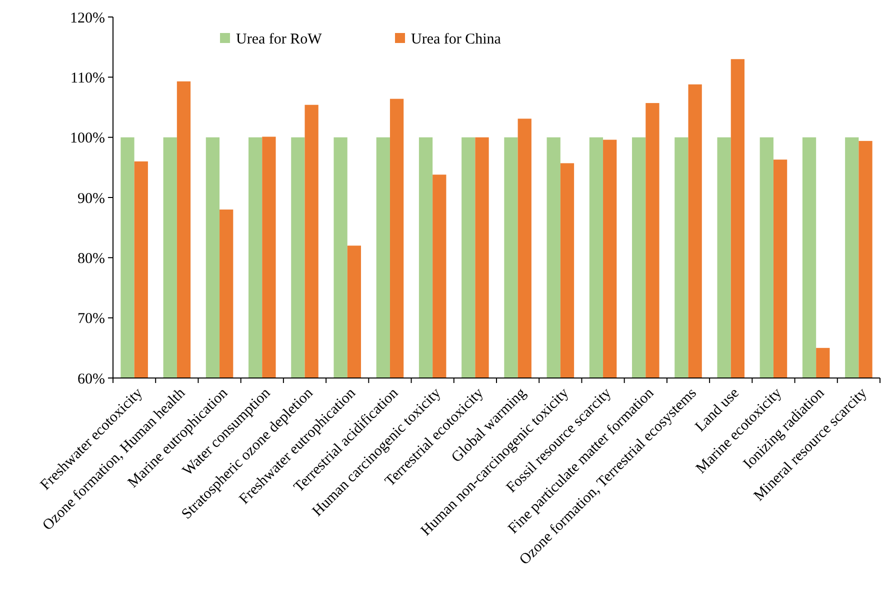 The width and height of the screenshot is (886, 610). I want to click on y-tick-label: 110%, so click(87, 78).